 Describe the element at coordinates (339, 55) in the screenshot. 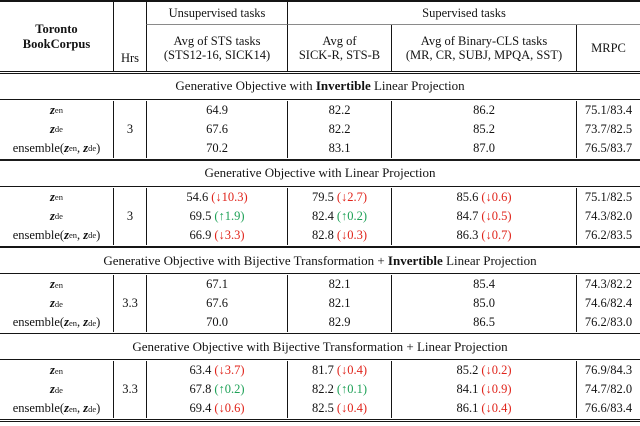

I see `sick-header-line2: SICK-R, STS-B` at that location.